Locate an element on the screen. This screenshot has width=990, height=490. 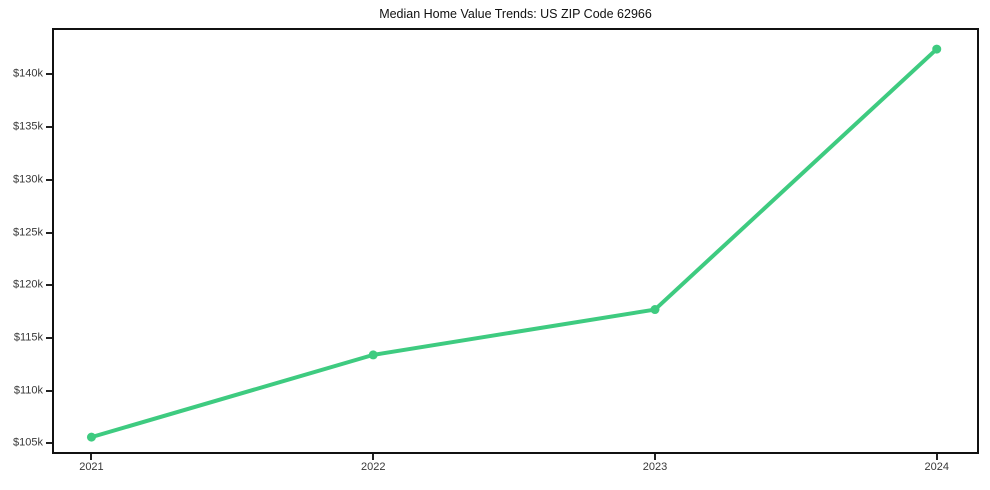
y-tick-label: $110k is located at coordinates (28, 390).